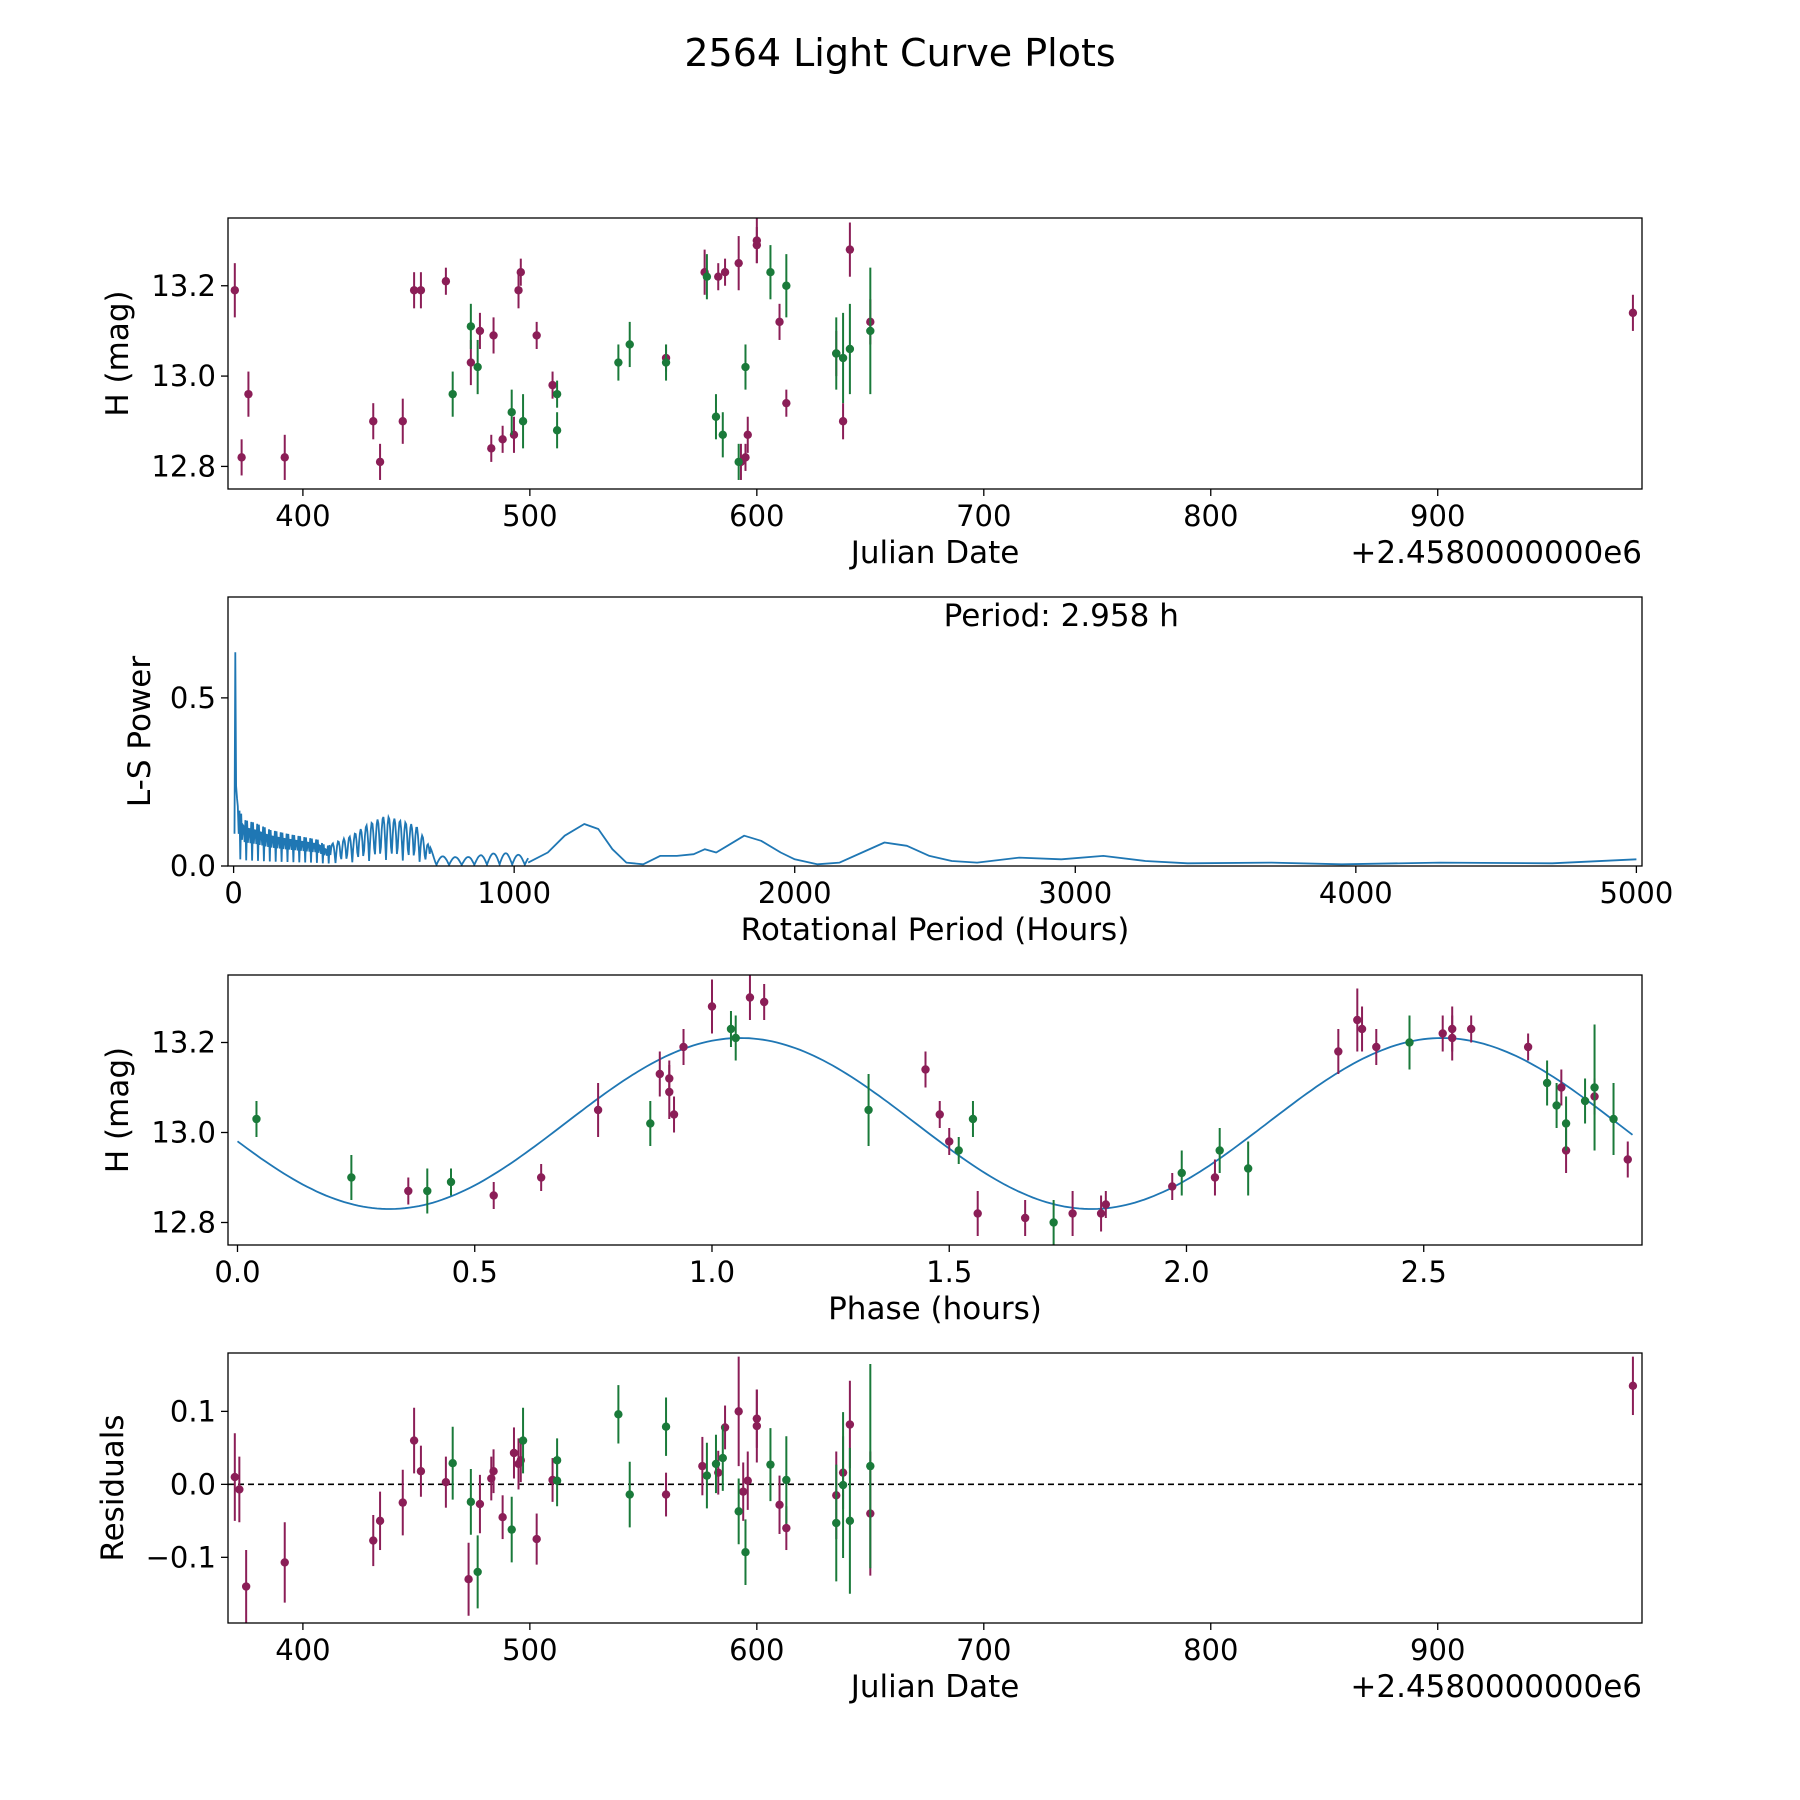 This screenshot has height=1800, width=1800. I want to click on x-tick-label: 400, so click(302, 1650).